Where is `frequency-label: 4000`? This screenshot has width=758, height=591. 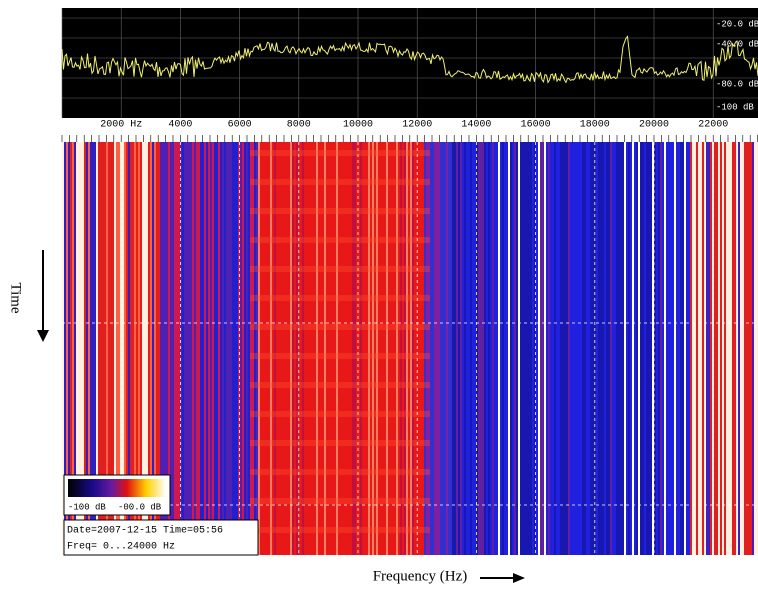 frequency-label: 4000 is located at coordinates (180, 125).